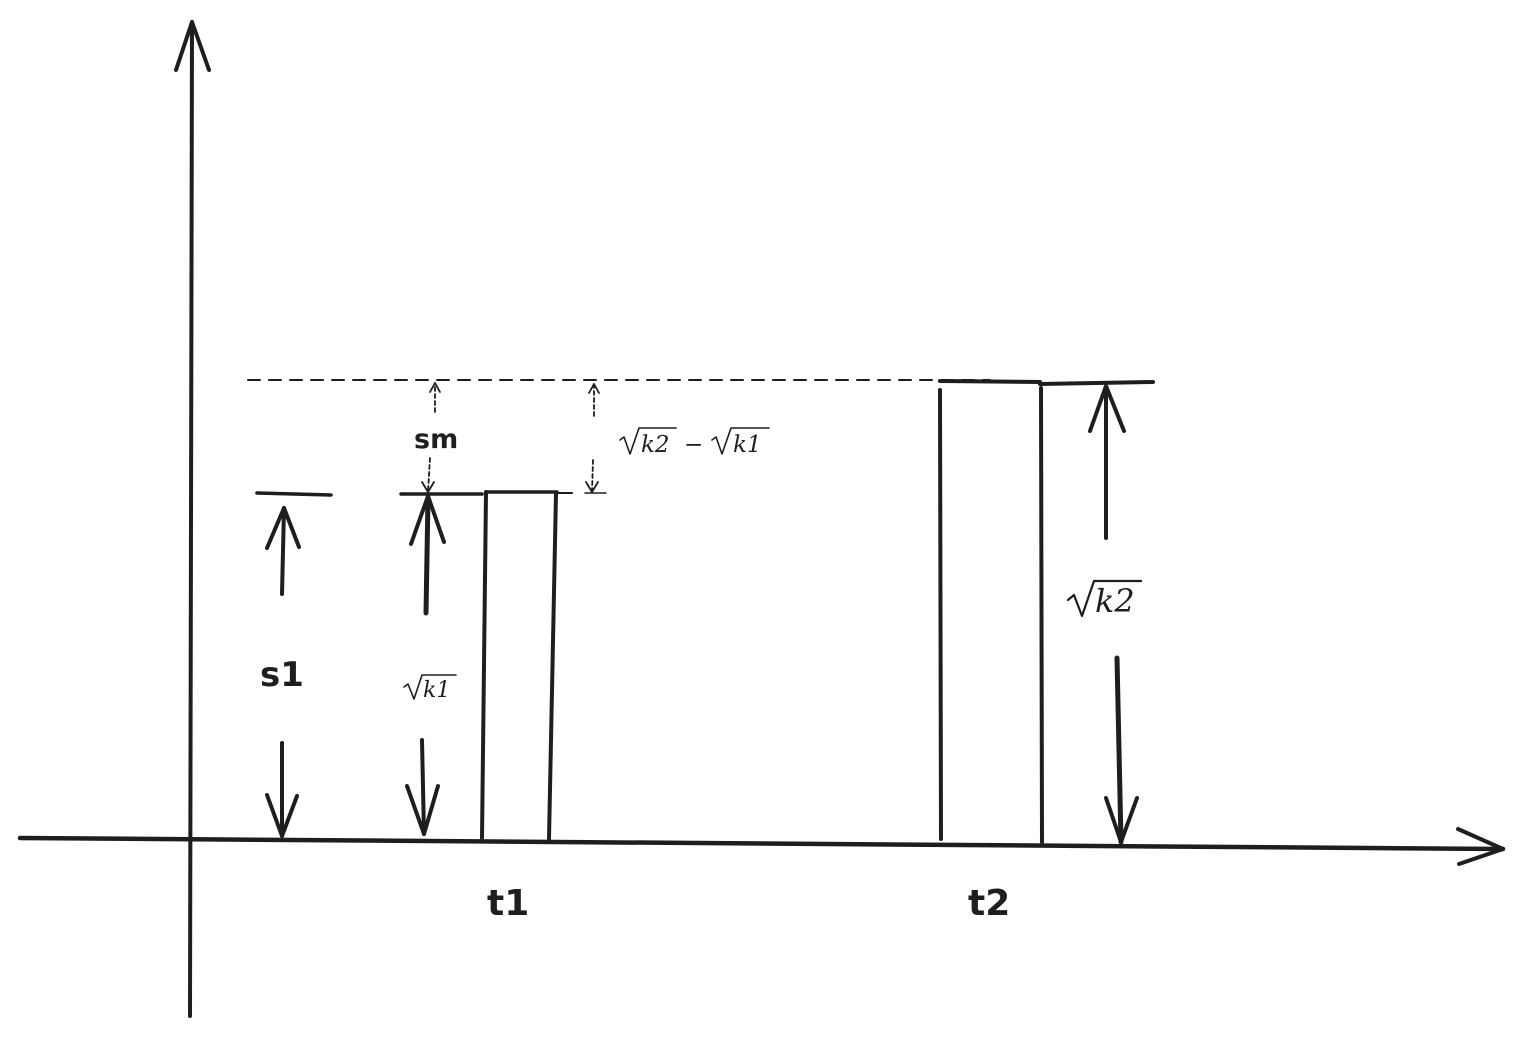 This screenshot has width=1525, height=1037. I want to click on pulse-t2-right-edge, so click(1041, 615).